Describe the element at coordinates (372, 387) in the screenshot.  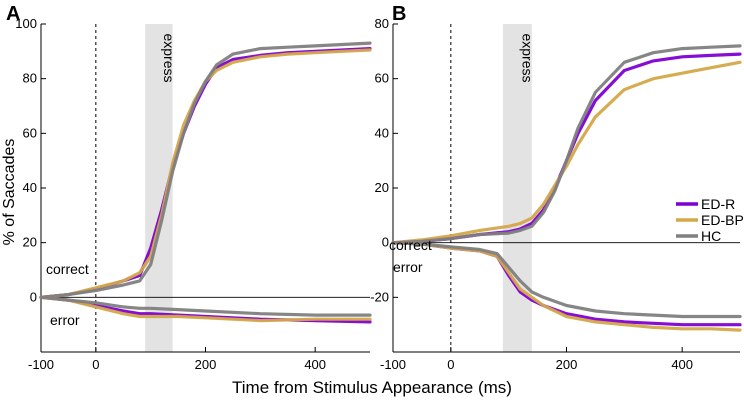
I see `x-axis-title: Time from Stimulus Appearance (ms)` at that location.